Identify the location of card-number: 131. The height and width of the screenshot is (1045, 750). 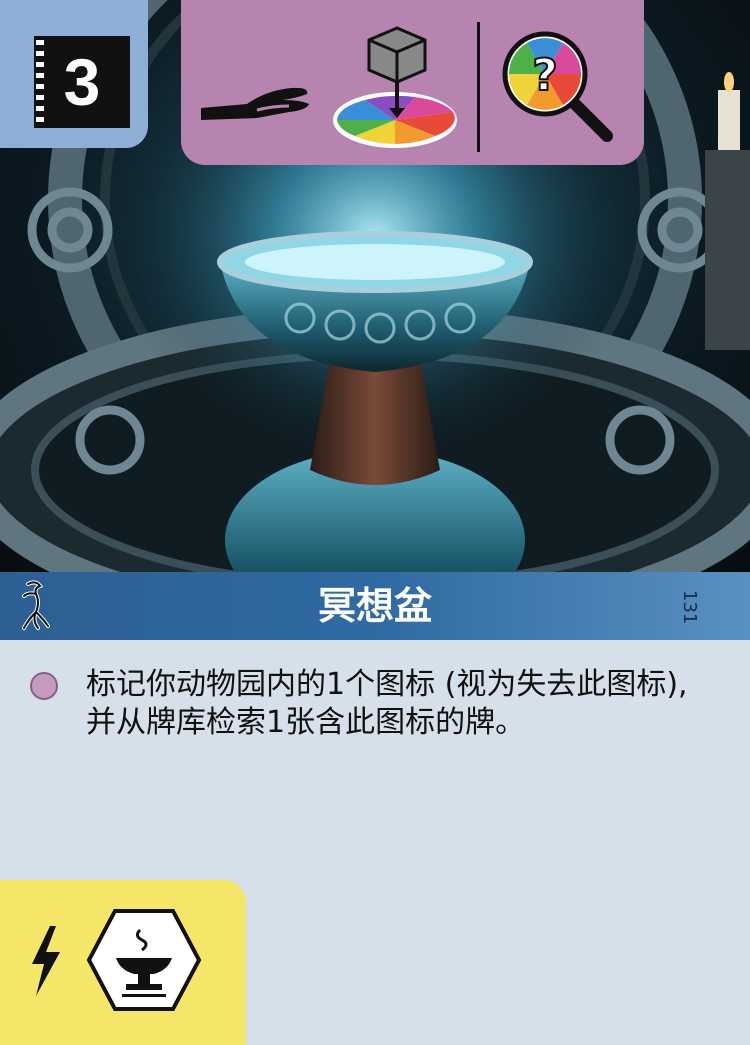
(689, 607).